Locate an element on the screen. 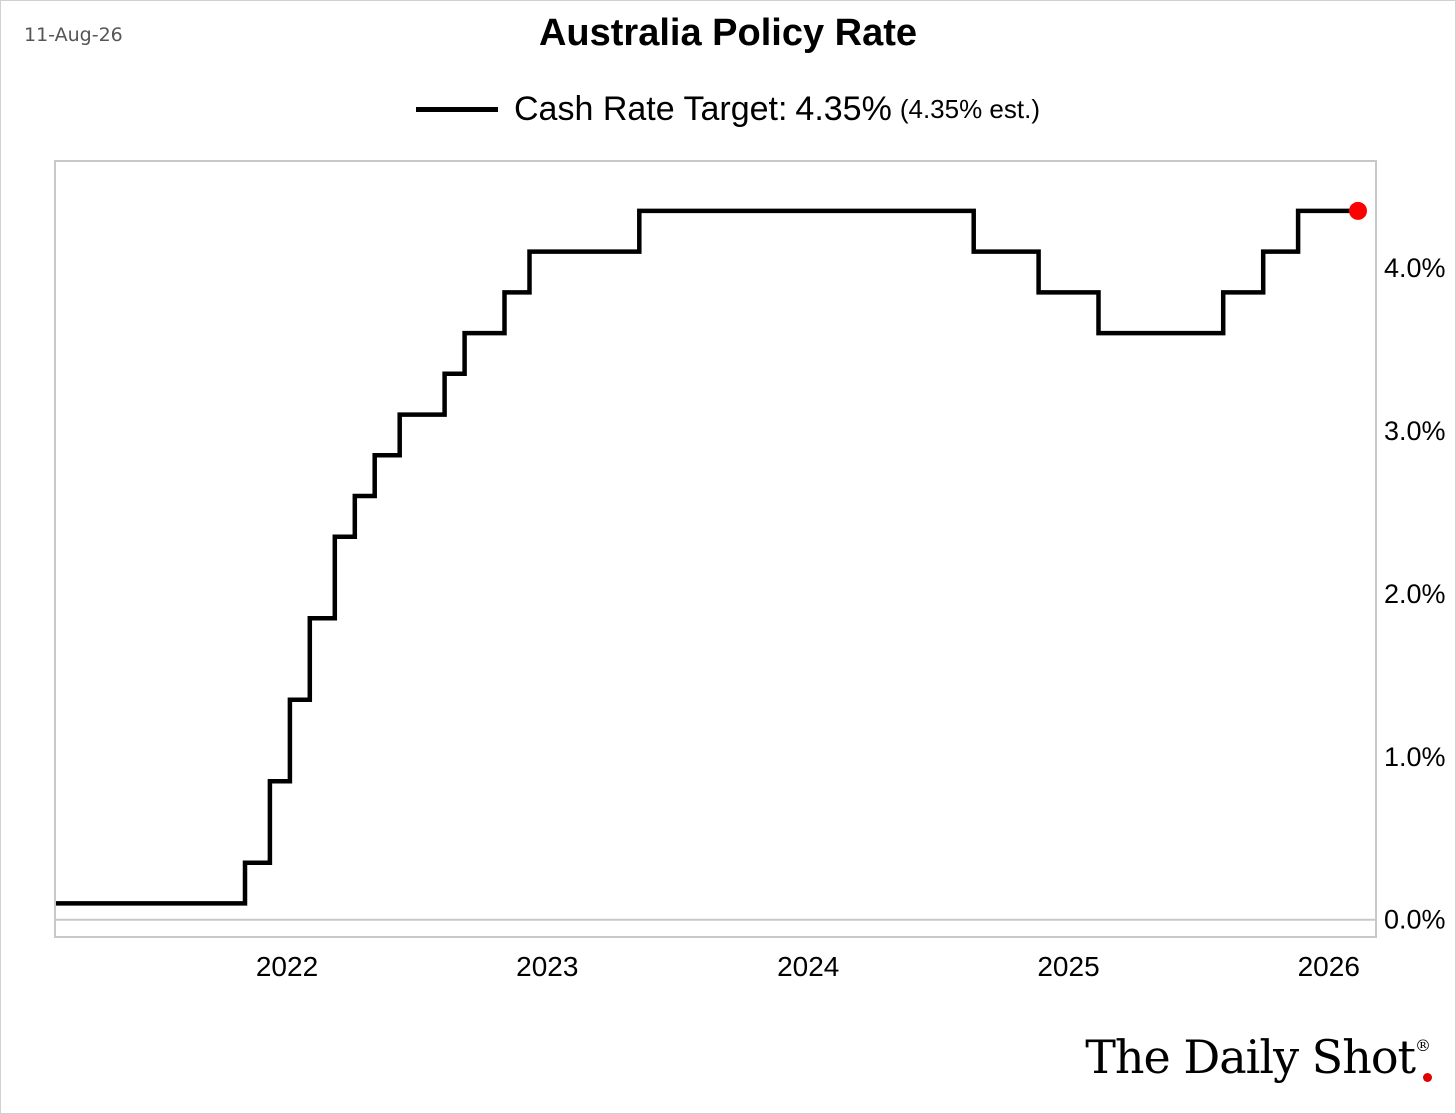 Image resolution: width=1456 pixels, height=1114 pixels. x-tick-label: 2023 is located at coordinates (547, 966).